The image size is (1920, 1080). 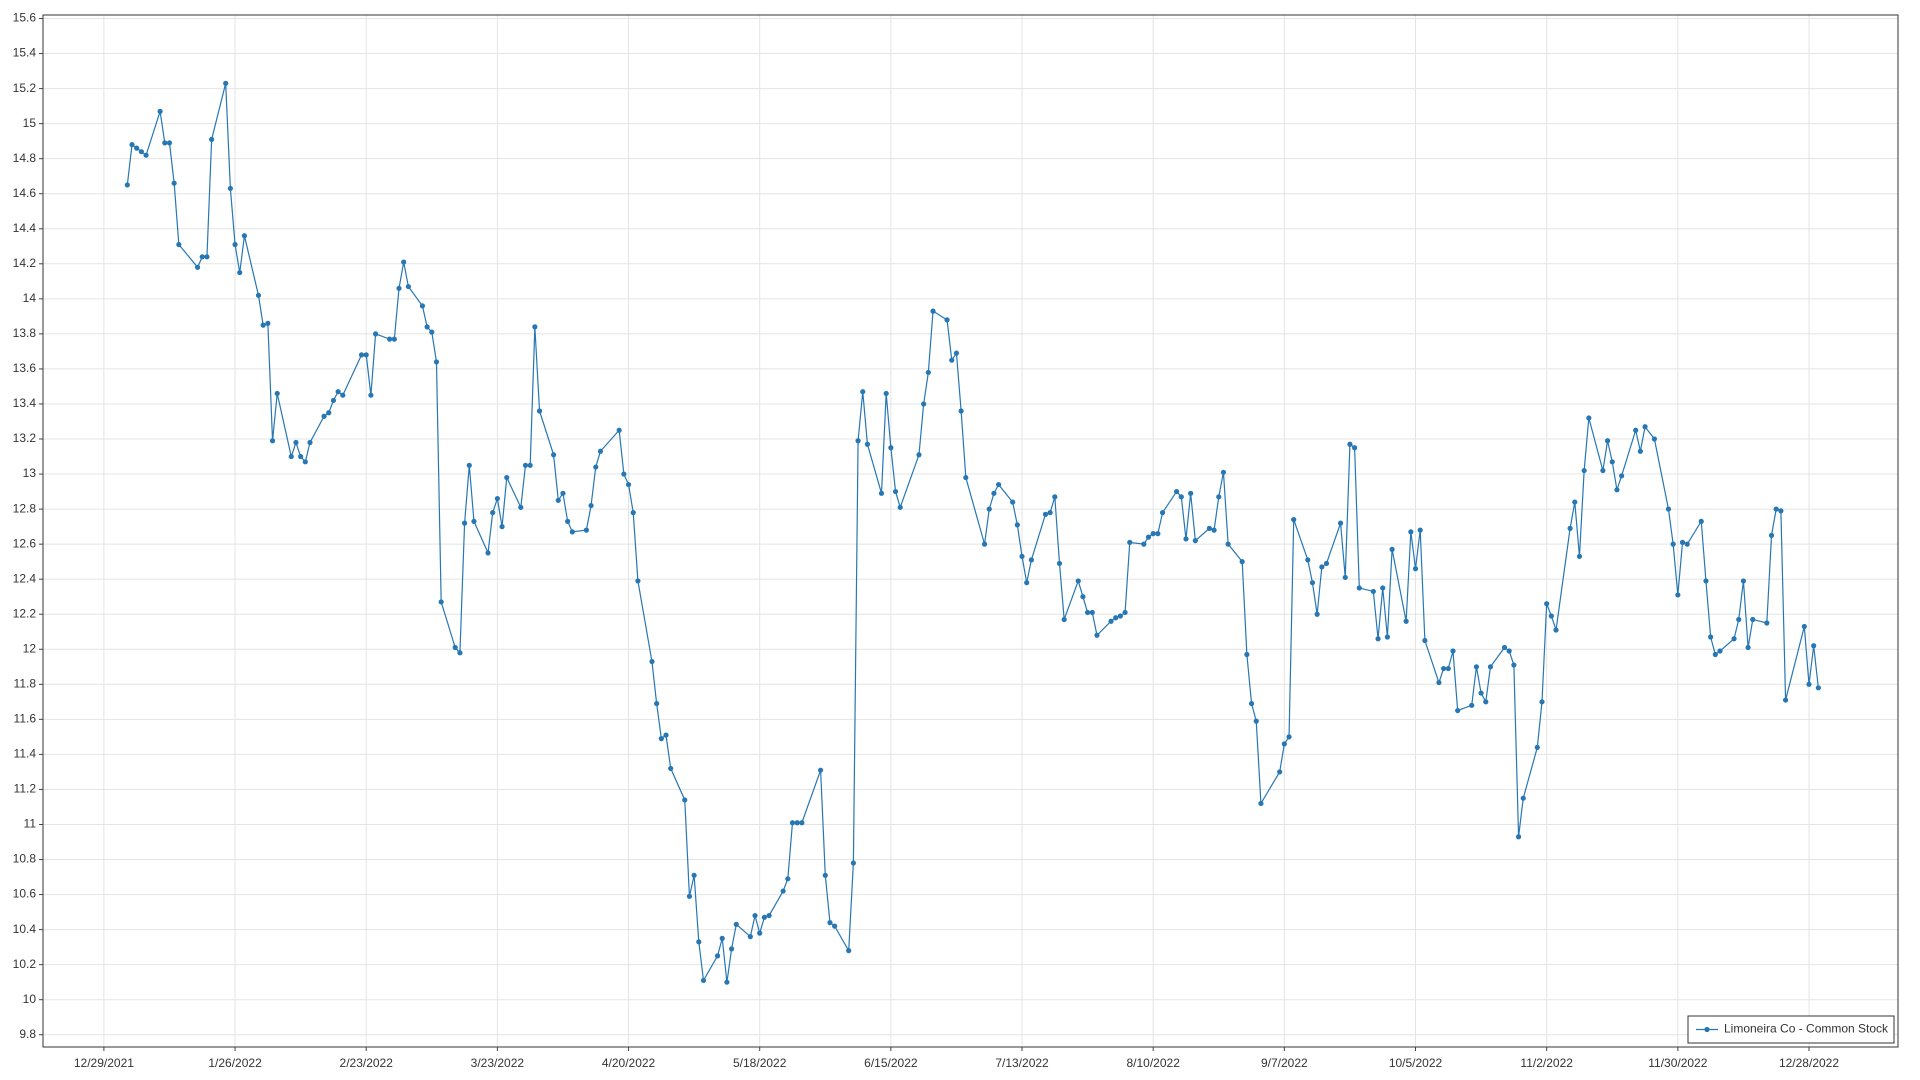 What do you see at coordinates (25, 18) in the screenshot?
I see `y-tick-label: 15.6` at bounding box center [25, 18].